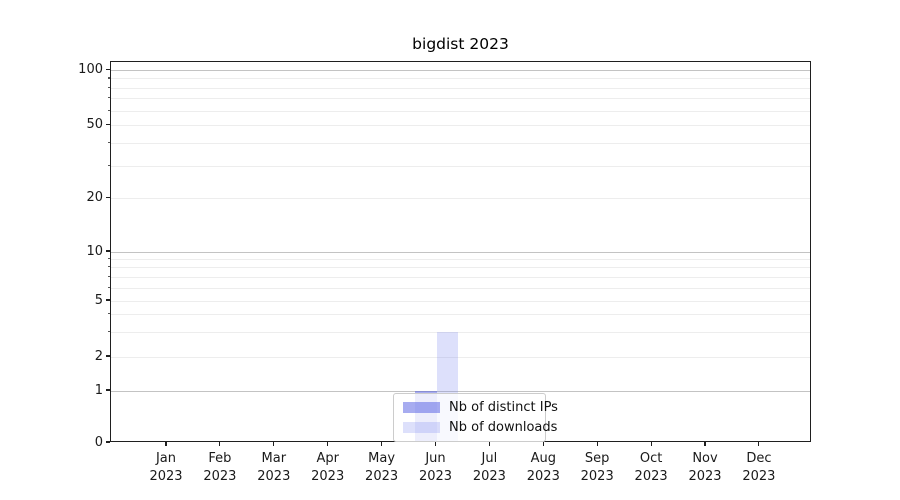 The width and height of the screenshot is (900, 500). What do you see at coordinates (543, 467) in the screenshot?
I see `x-tick-label-aug: Aug 2023` at bounding box center [543, 467].